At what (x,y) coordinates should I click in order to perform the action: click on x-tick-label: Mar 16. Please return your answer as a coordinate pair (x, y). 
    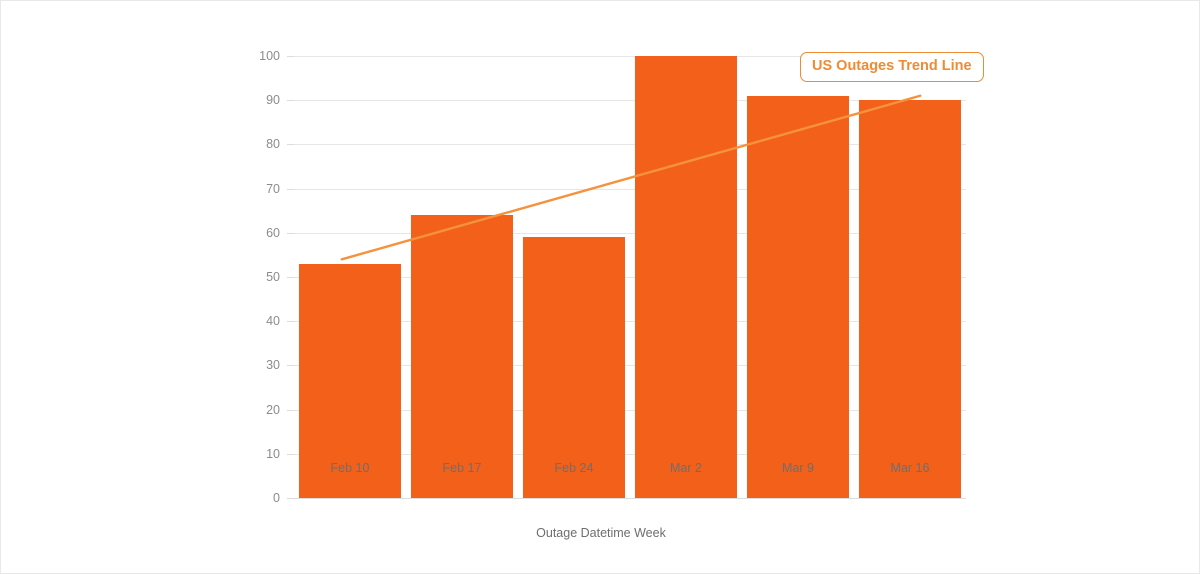
    Looking at the image, I should click on (910, 468).